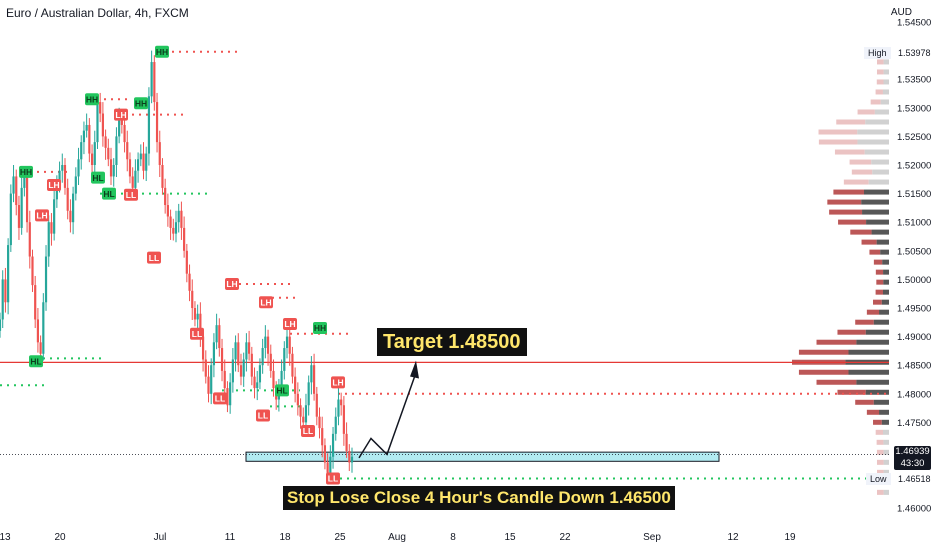 This screenshot has width=932, height=550. I want to click on x-tick-label: Jul, so click(160, 537).